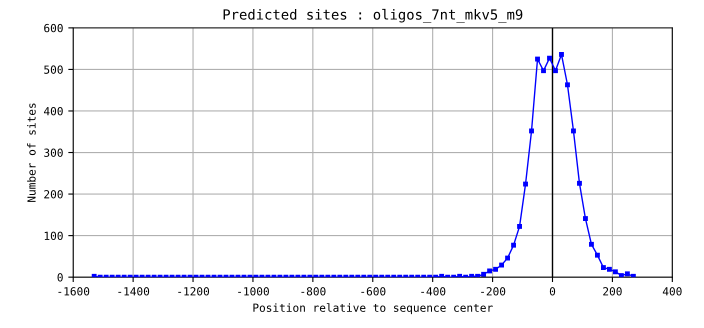 Image resolution: width=704 pixels, height=328 pixels. Describe the element at coordinates (194, 291) in the screenshot. I see `x-tick-label: -1200` at that location.